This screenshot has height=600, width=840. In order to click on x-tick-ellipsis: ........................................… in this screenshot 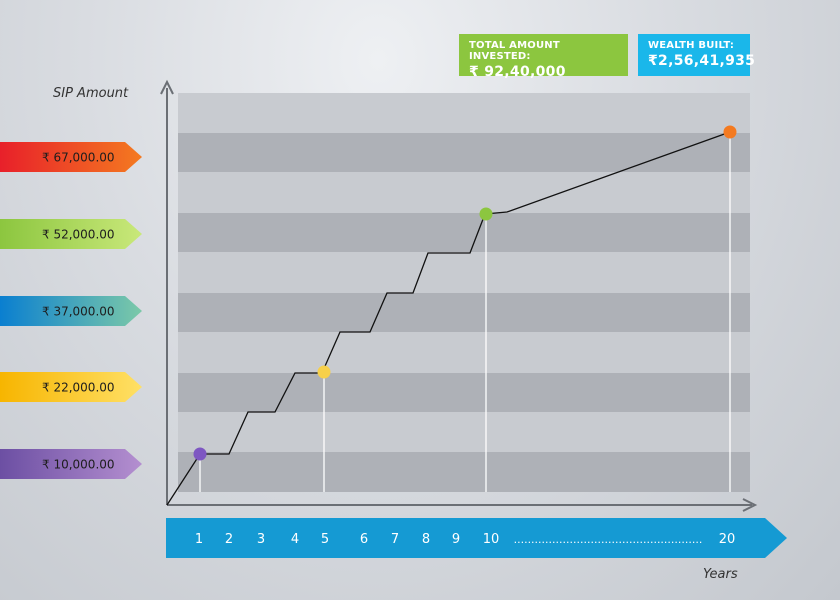, I will do `click(608, 539)`.